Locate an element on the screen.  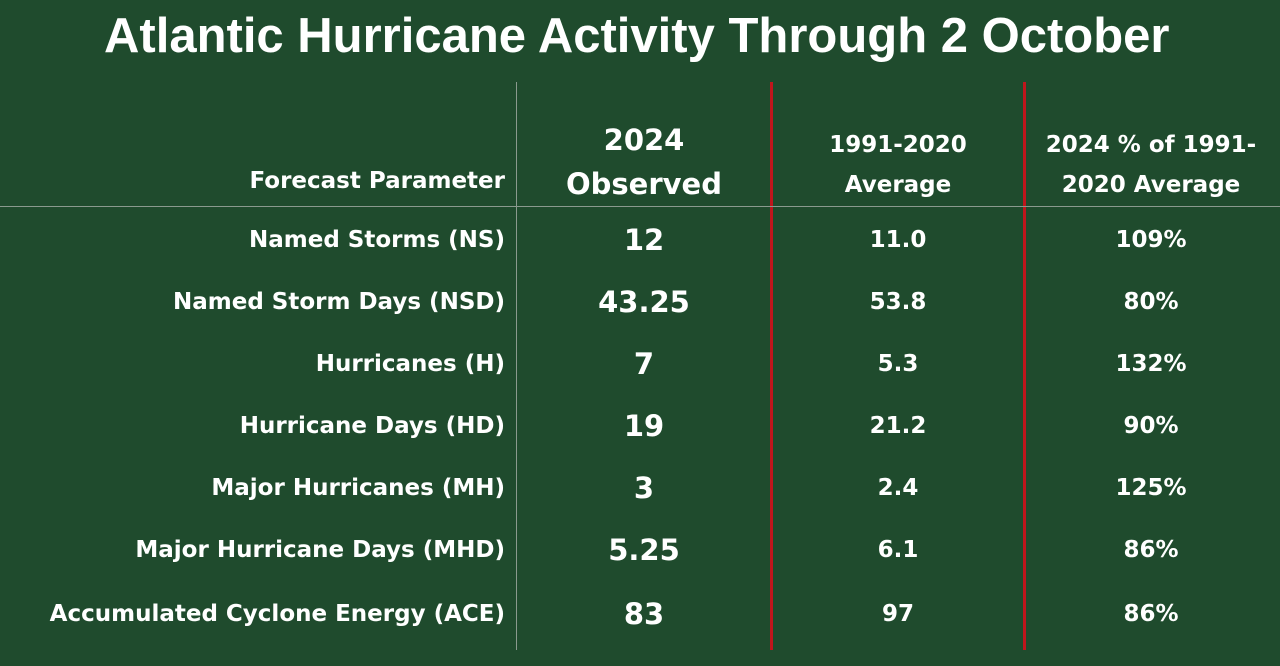
row-parameter: Major Hurricanes (MH) is located at coordinates (358, 488).